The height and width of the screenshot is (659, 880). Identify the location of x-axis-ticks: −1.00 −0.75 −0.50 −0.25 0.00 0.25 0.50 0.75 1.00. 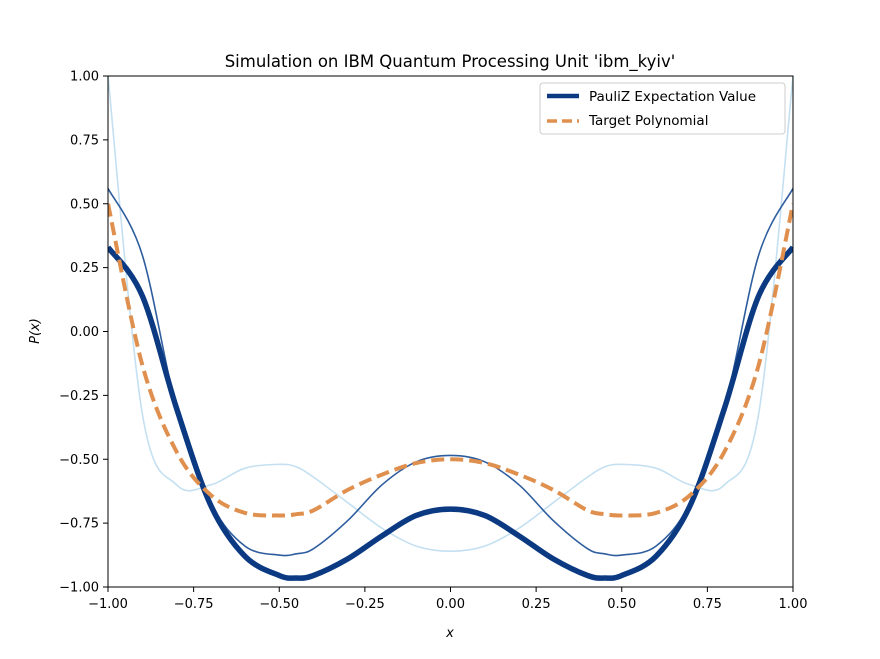
(447, 599).